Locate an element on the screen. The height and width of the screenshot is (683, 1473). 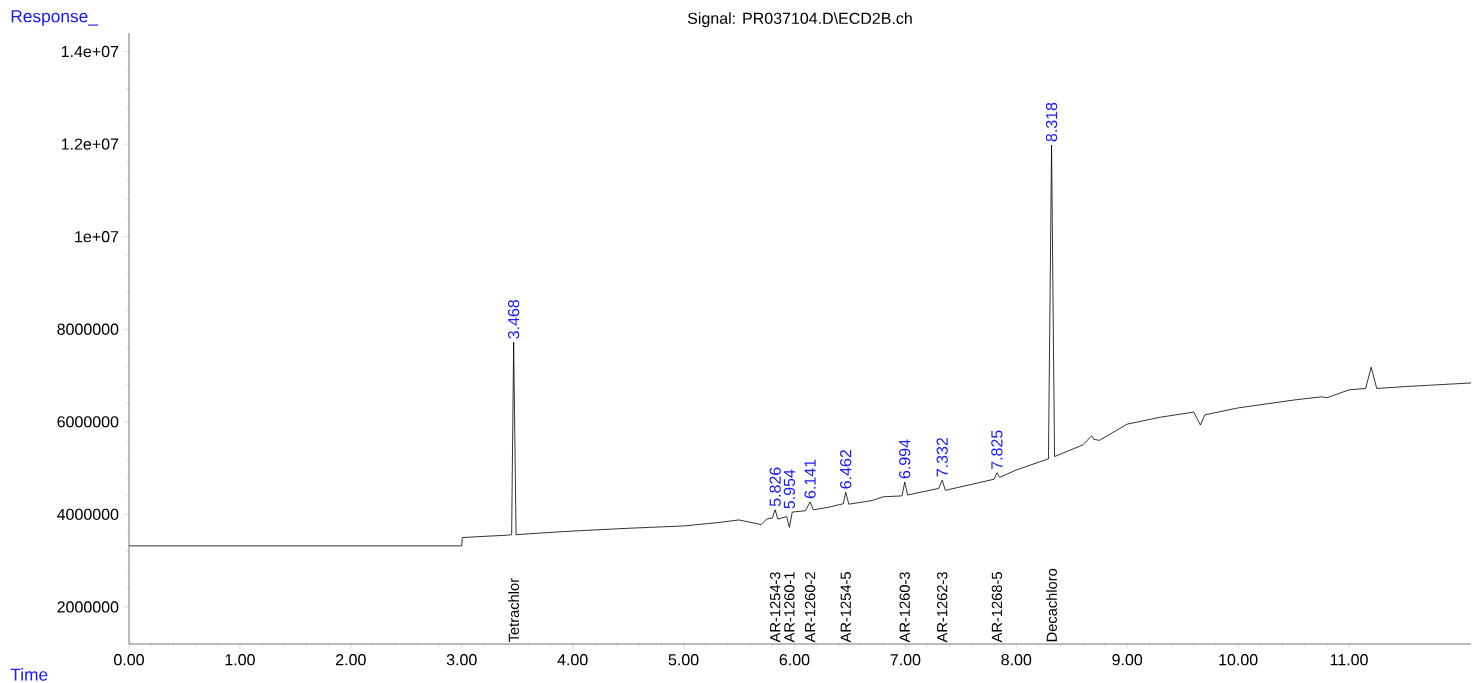
x-tick-label: 9.00 is located at coordinates (1127, 660).